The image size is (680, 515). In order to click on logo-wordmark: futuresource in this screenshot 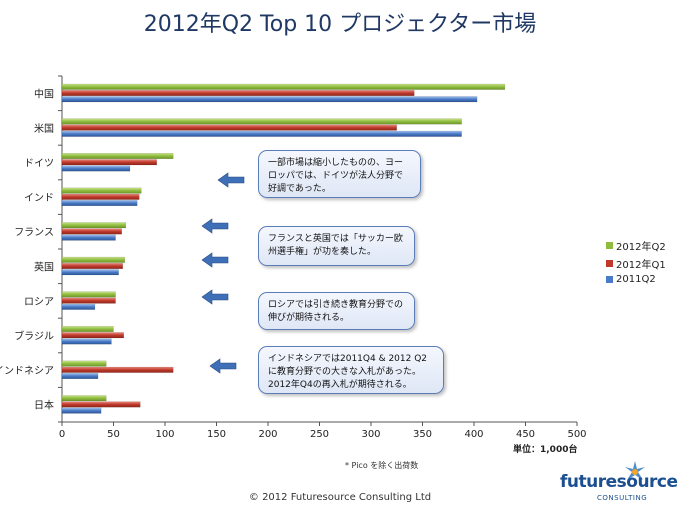, I will do `click(619, 482)`.